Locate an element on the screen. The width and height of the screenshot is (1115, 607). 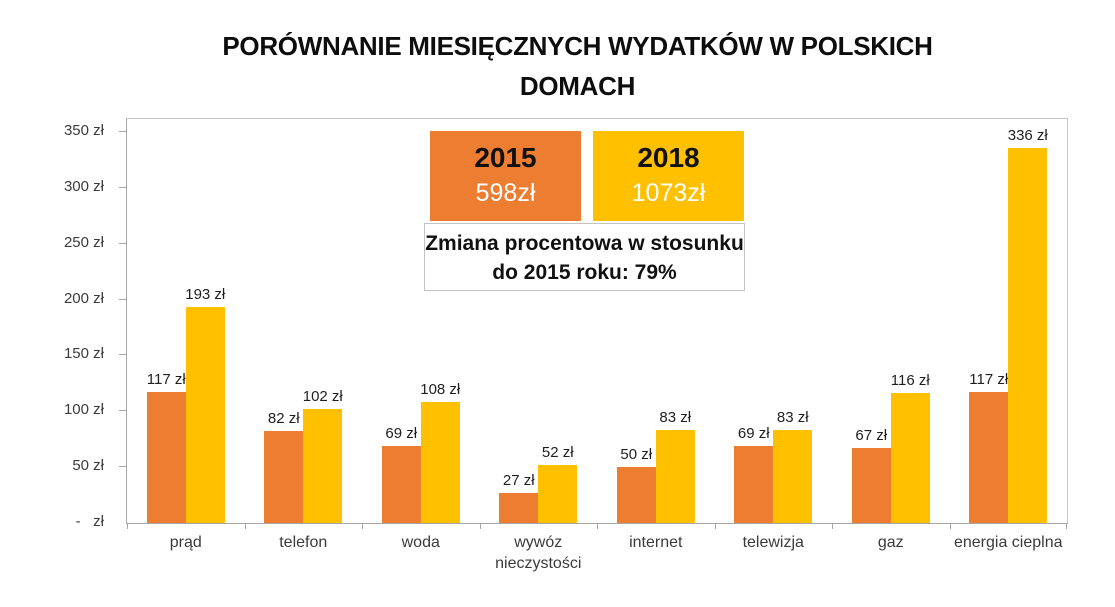
legend-2018-total: 1073zł is located at coordinates (668, 193).